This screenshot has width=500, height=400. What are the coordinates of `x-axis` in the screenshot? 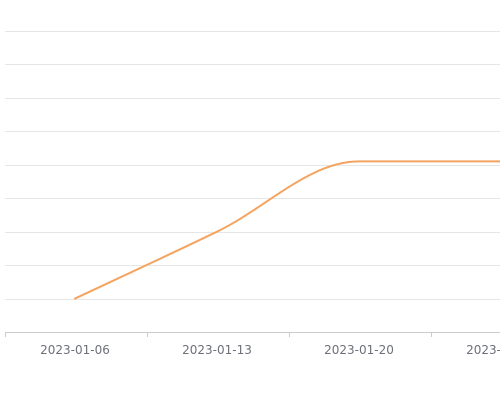 It's located at (252, 334).